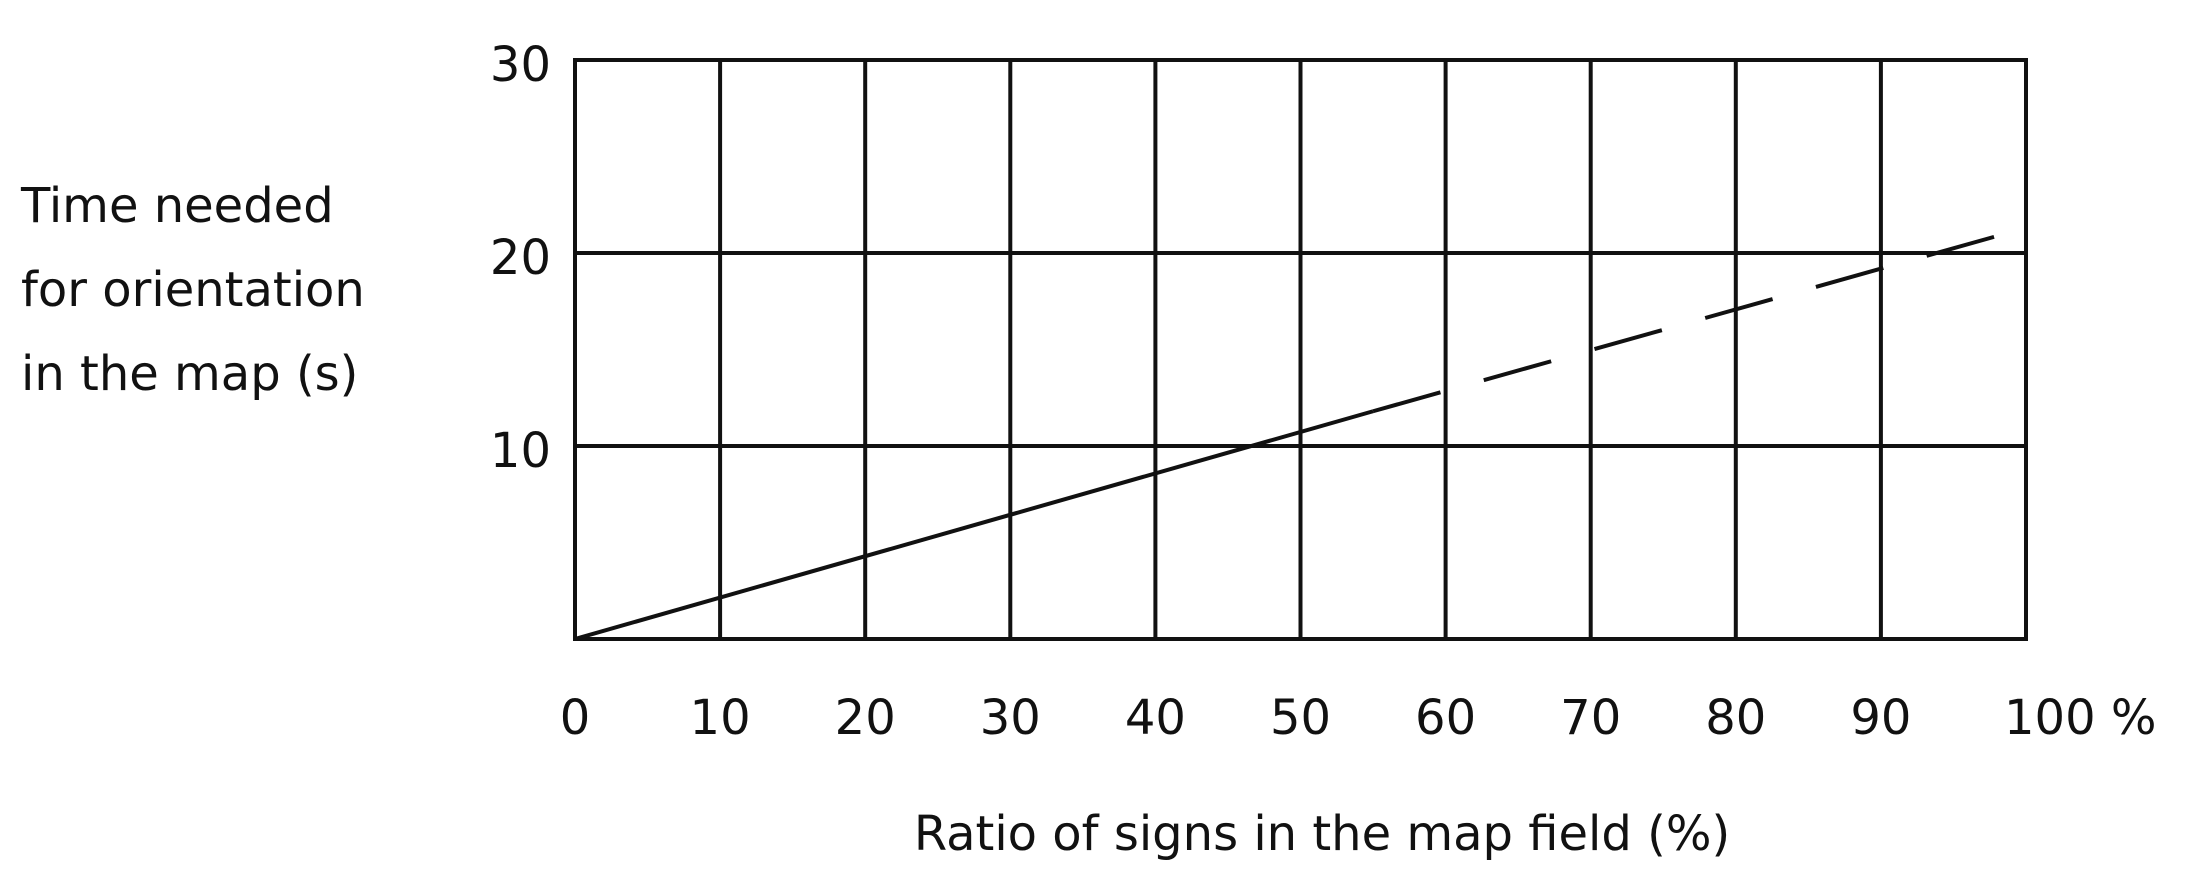 The image size is (2188, 877). Describe the element at coordinates (1735, 718) in the screenshot. I see `x-tick-label: 80` at that location.